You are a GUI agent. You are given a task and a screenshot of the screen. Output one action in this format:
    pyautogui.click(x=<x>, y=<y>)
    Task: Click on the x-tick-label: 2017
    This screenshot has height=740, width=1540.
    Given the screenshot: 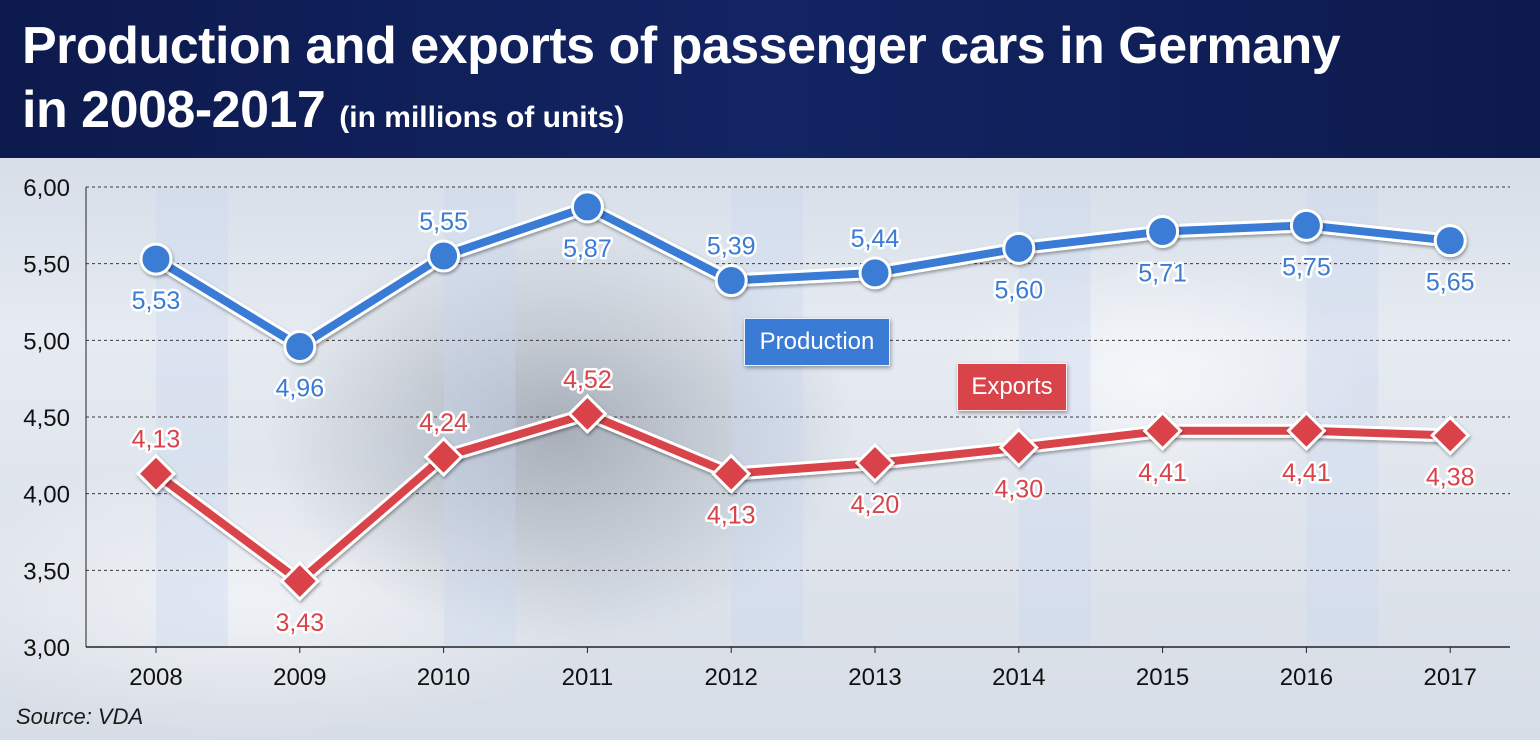 What is the action you would take?
    pyautogui.click(x=1450, y=677)
    